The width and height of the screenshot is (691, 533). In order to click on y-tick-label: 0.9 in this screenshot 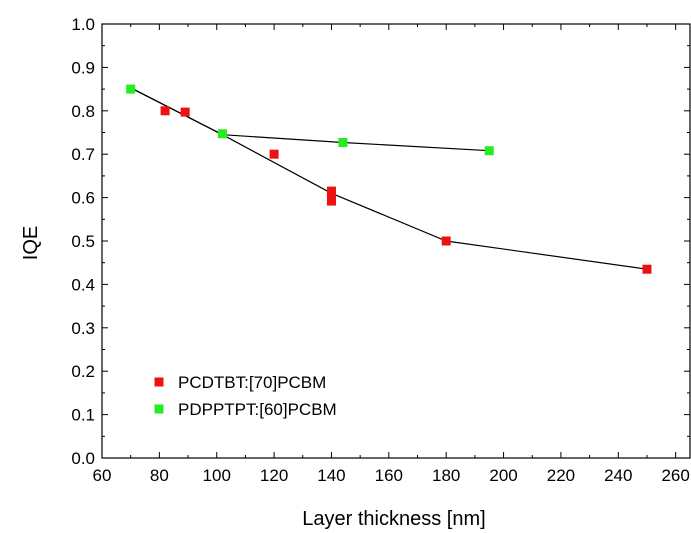, I will do `click(83, 67)`.